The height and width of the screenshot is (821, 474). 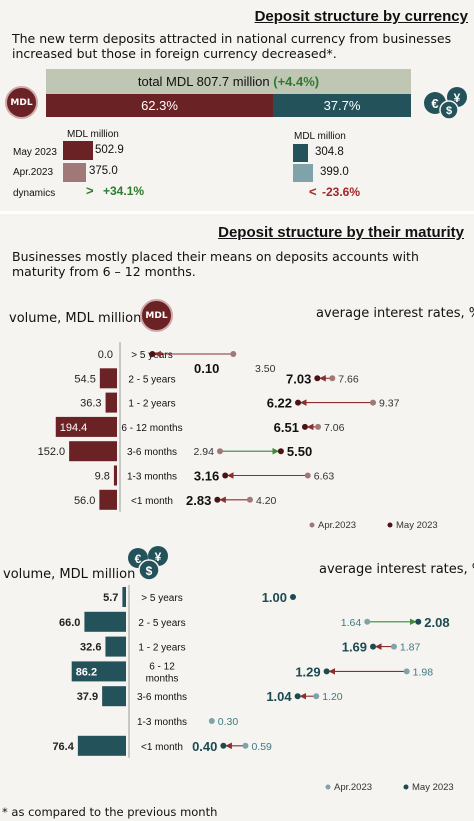 What do you see at coordinates (299, 451) in the screenshot?
I see `may-rate-label: 5.50` at bounding box center [299, 451].